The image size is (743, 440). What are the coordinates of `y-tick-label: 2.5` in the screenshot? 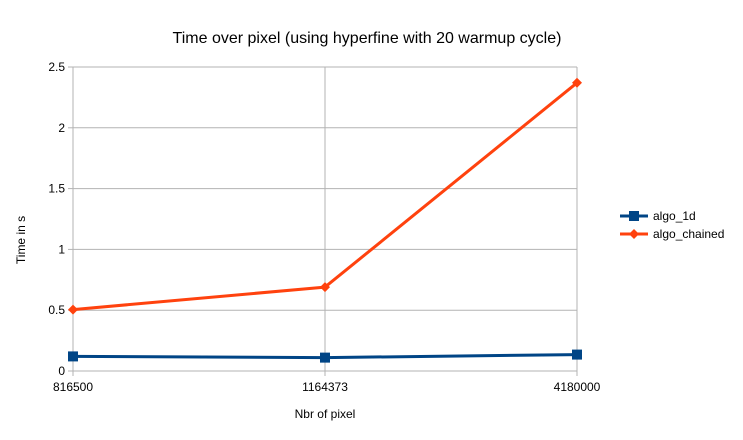 It's located at (56, 67).